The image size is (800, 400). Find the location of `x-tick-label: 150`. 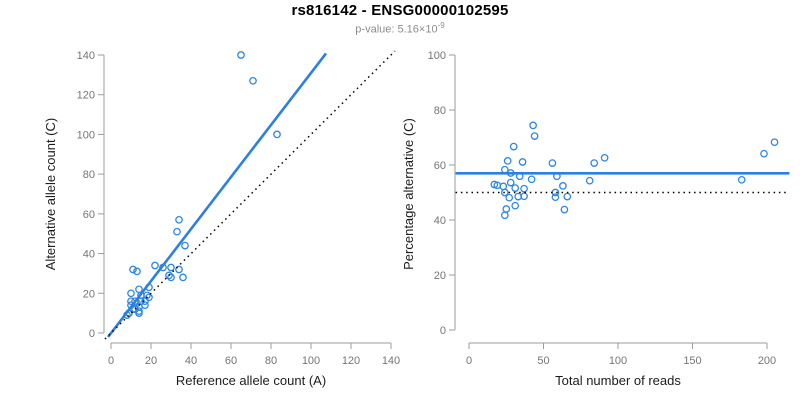

x-tick-label: 150 is located at coordinates (692, 361).